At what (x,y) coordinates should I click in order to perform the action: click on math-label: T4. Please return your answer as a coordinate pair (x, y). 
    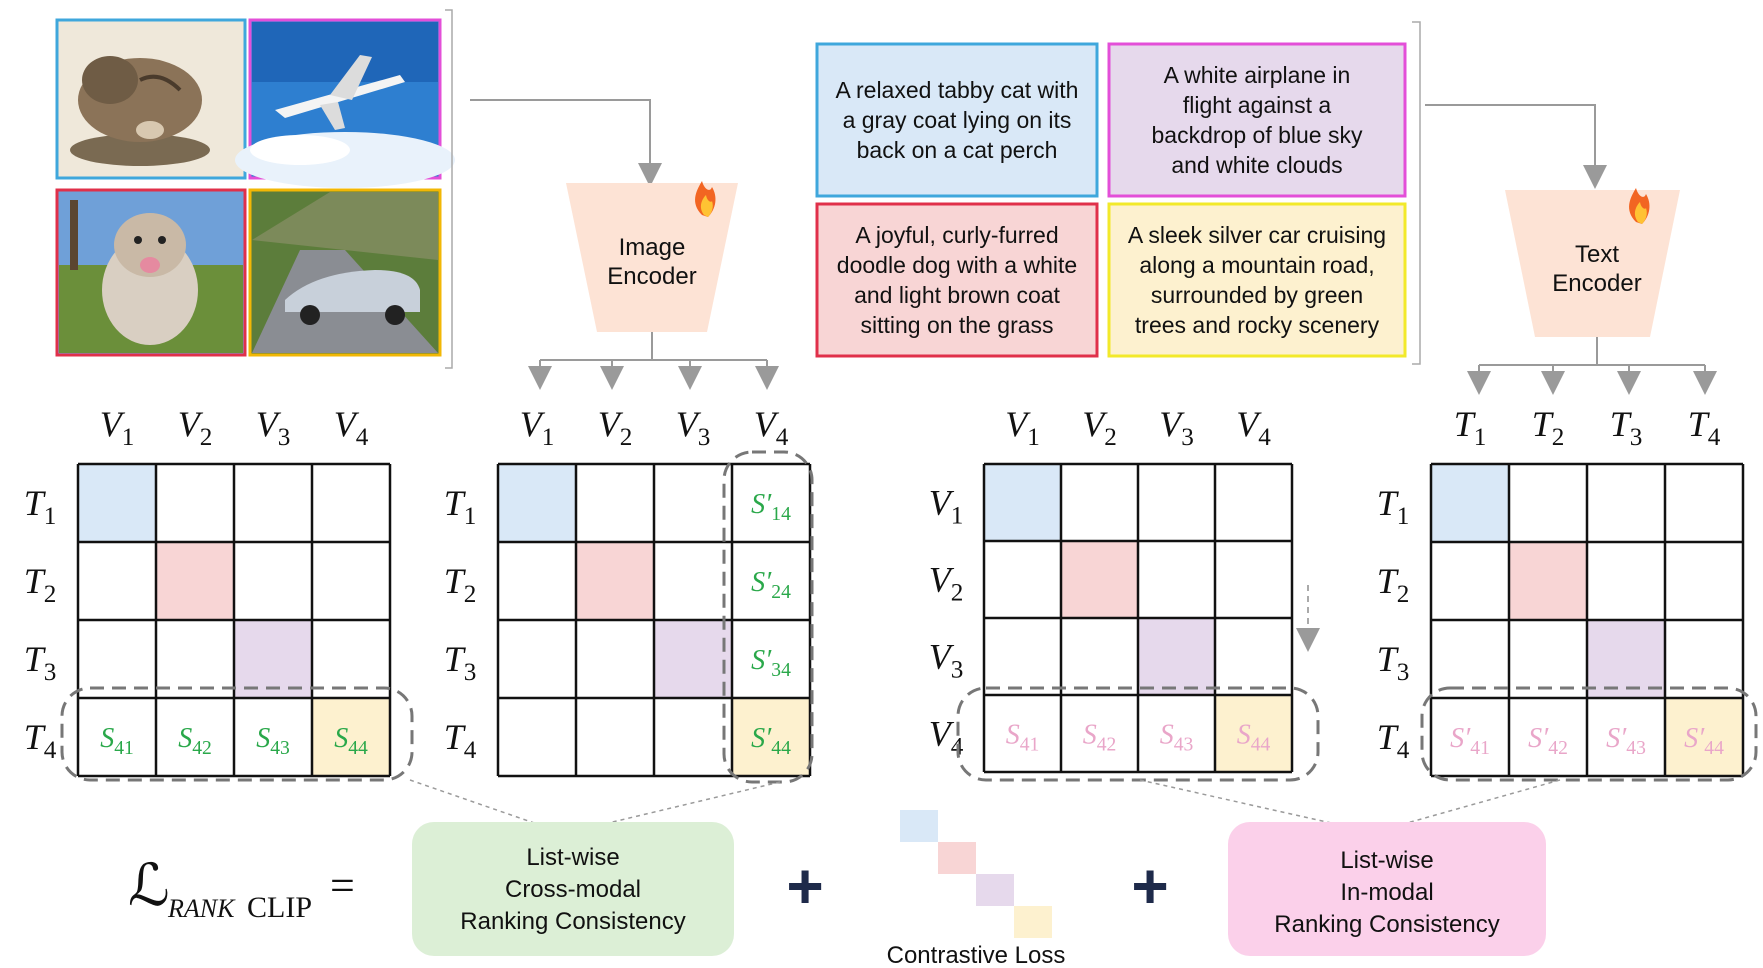
    Looking at the image, I should click on (1704, 427).